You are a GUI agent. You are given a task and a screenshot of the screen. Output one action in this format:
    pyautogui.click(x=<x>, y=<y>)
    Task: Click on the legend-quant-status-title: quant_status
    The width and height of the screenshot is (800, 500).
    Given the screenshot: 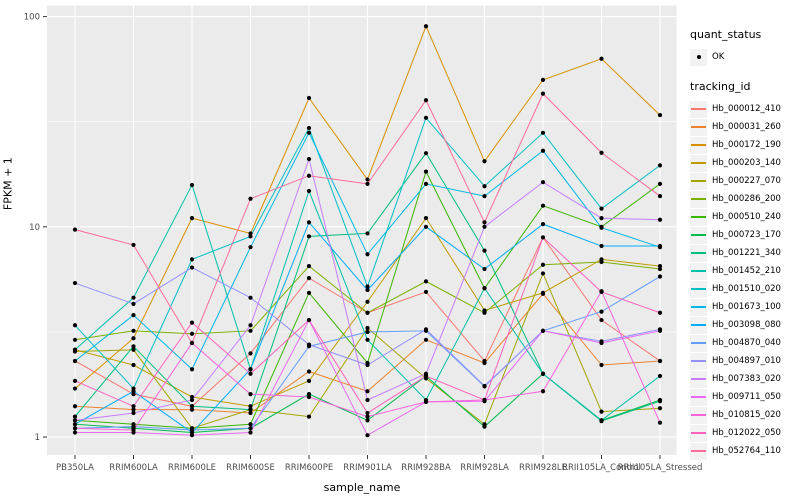 What is the action you would take?
    pyautogui.click(x=726, y=34)
    